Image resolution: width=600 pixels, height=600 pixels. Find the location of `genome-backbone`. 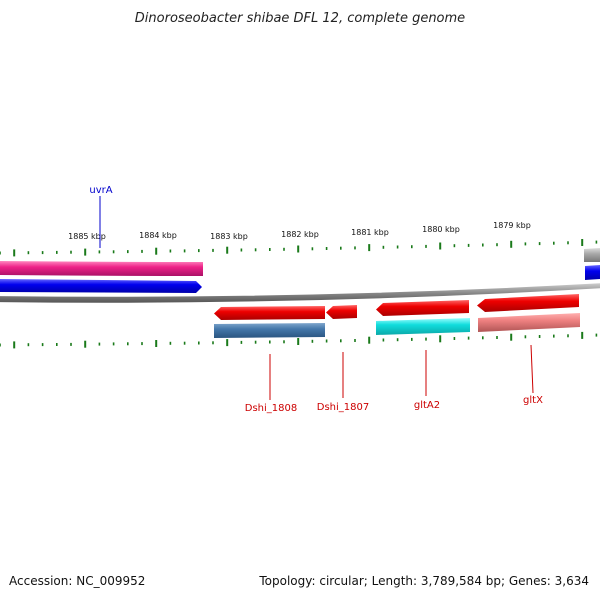

genome-backbone is located at coordinates (300, 293).